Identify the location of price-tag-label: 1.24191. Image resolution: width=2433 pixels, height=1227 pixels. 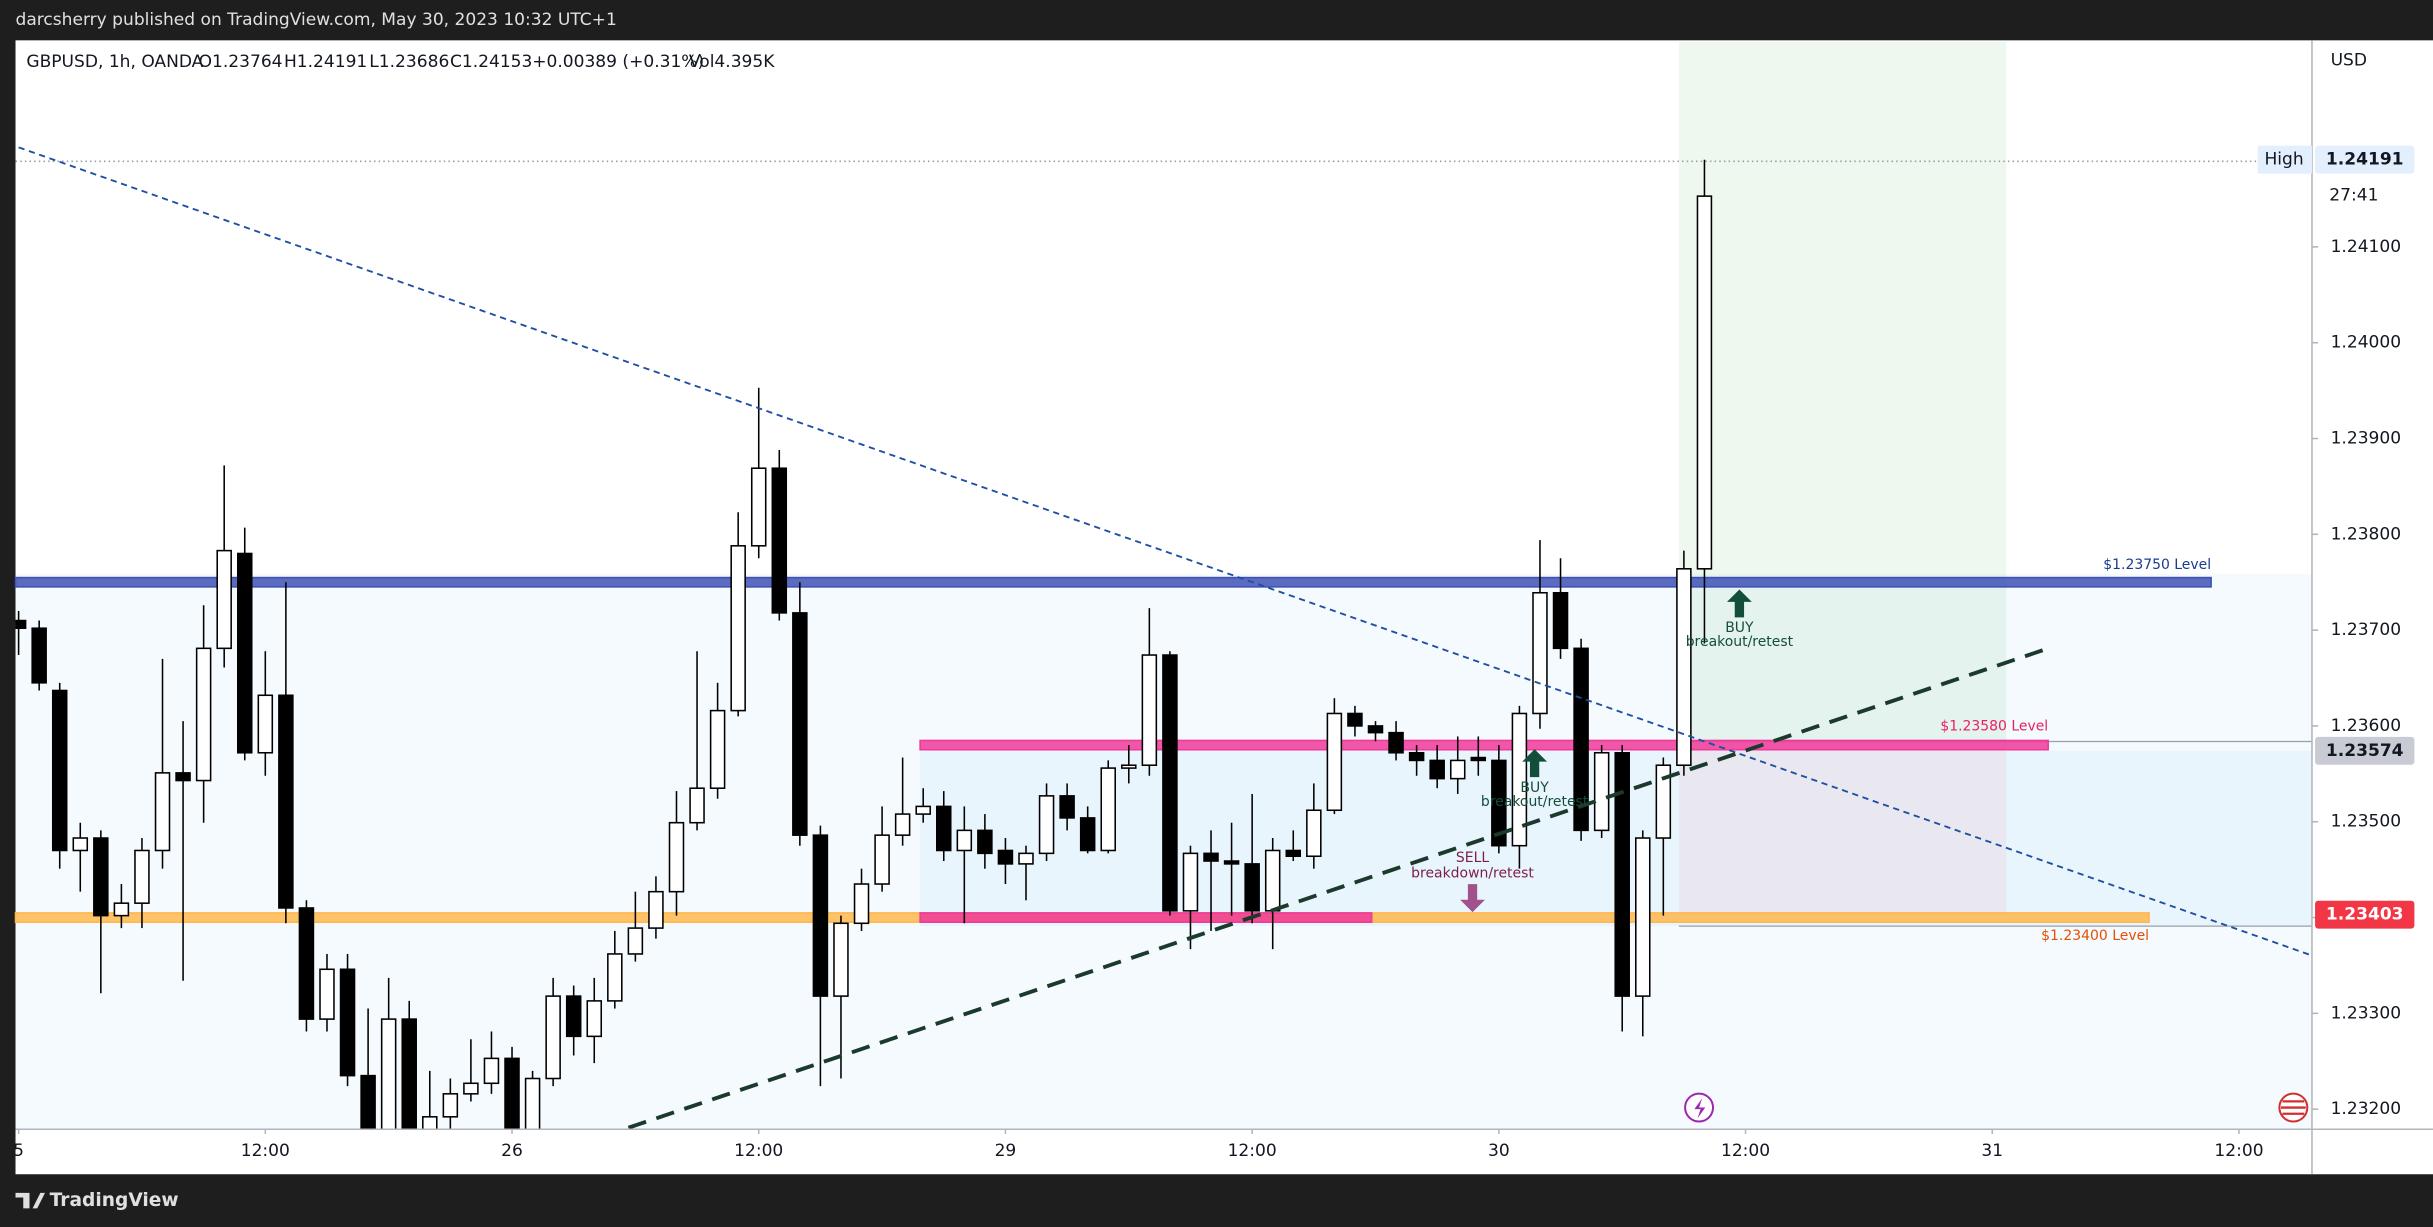
(2365, 160).